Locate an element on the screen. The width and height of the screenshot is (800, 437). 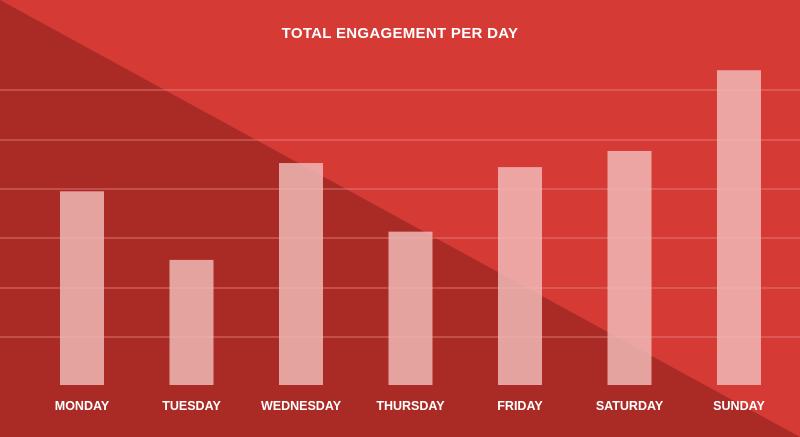
bar-sunday is located at coordinates (739, 227).